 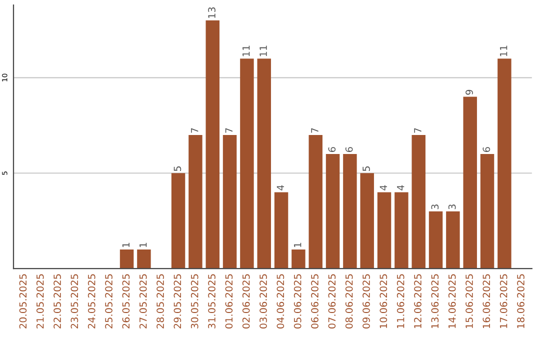 I want to click on x-tick-label: 20.05.2025, so click(x=23, y=301).